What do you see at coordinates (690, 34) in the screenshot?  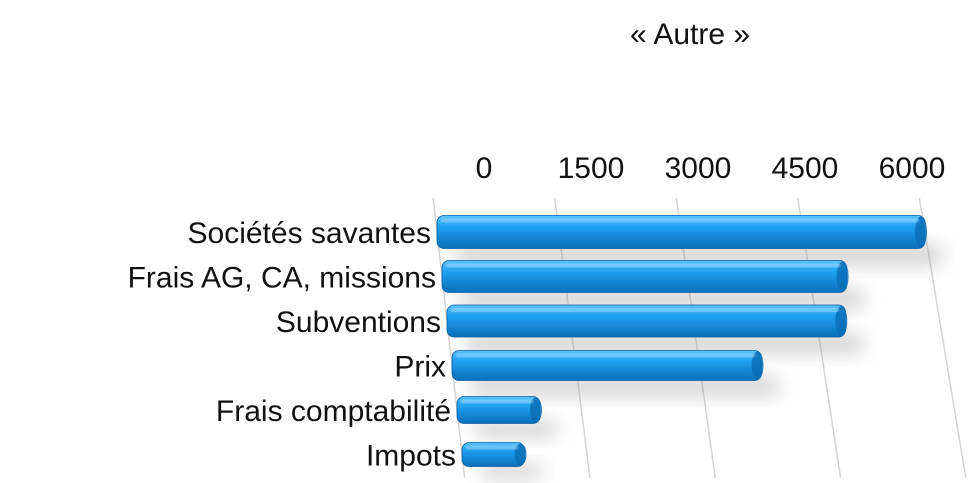 I see `chart-title: « Autre »` at bounding box center [690, 34].